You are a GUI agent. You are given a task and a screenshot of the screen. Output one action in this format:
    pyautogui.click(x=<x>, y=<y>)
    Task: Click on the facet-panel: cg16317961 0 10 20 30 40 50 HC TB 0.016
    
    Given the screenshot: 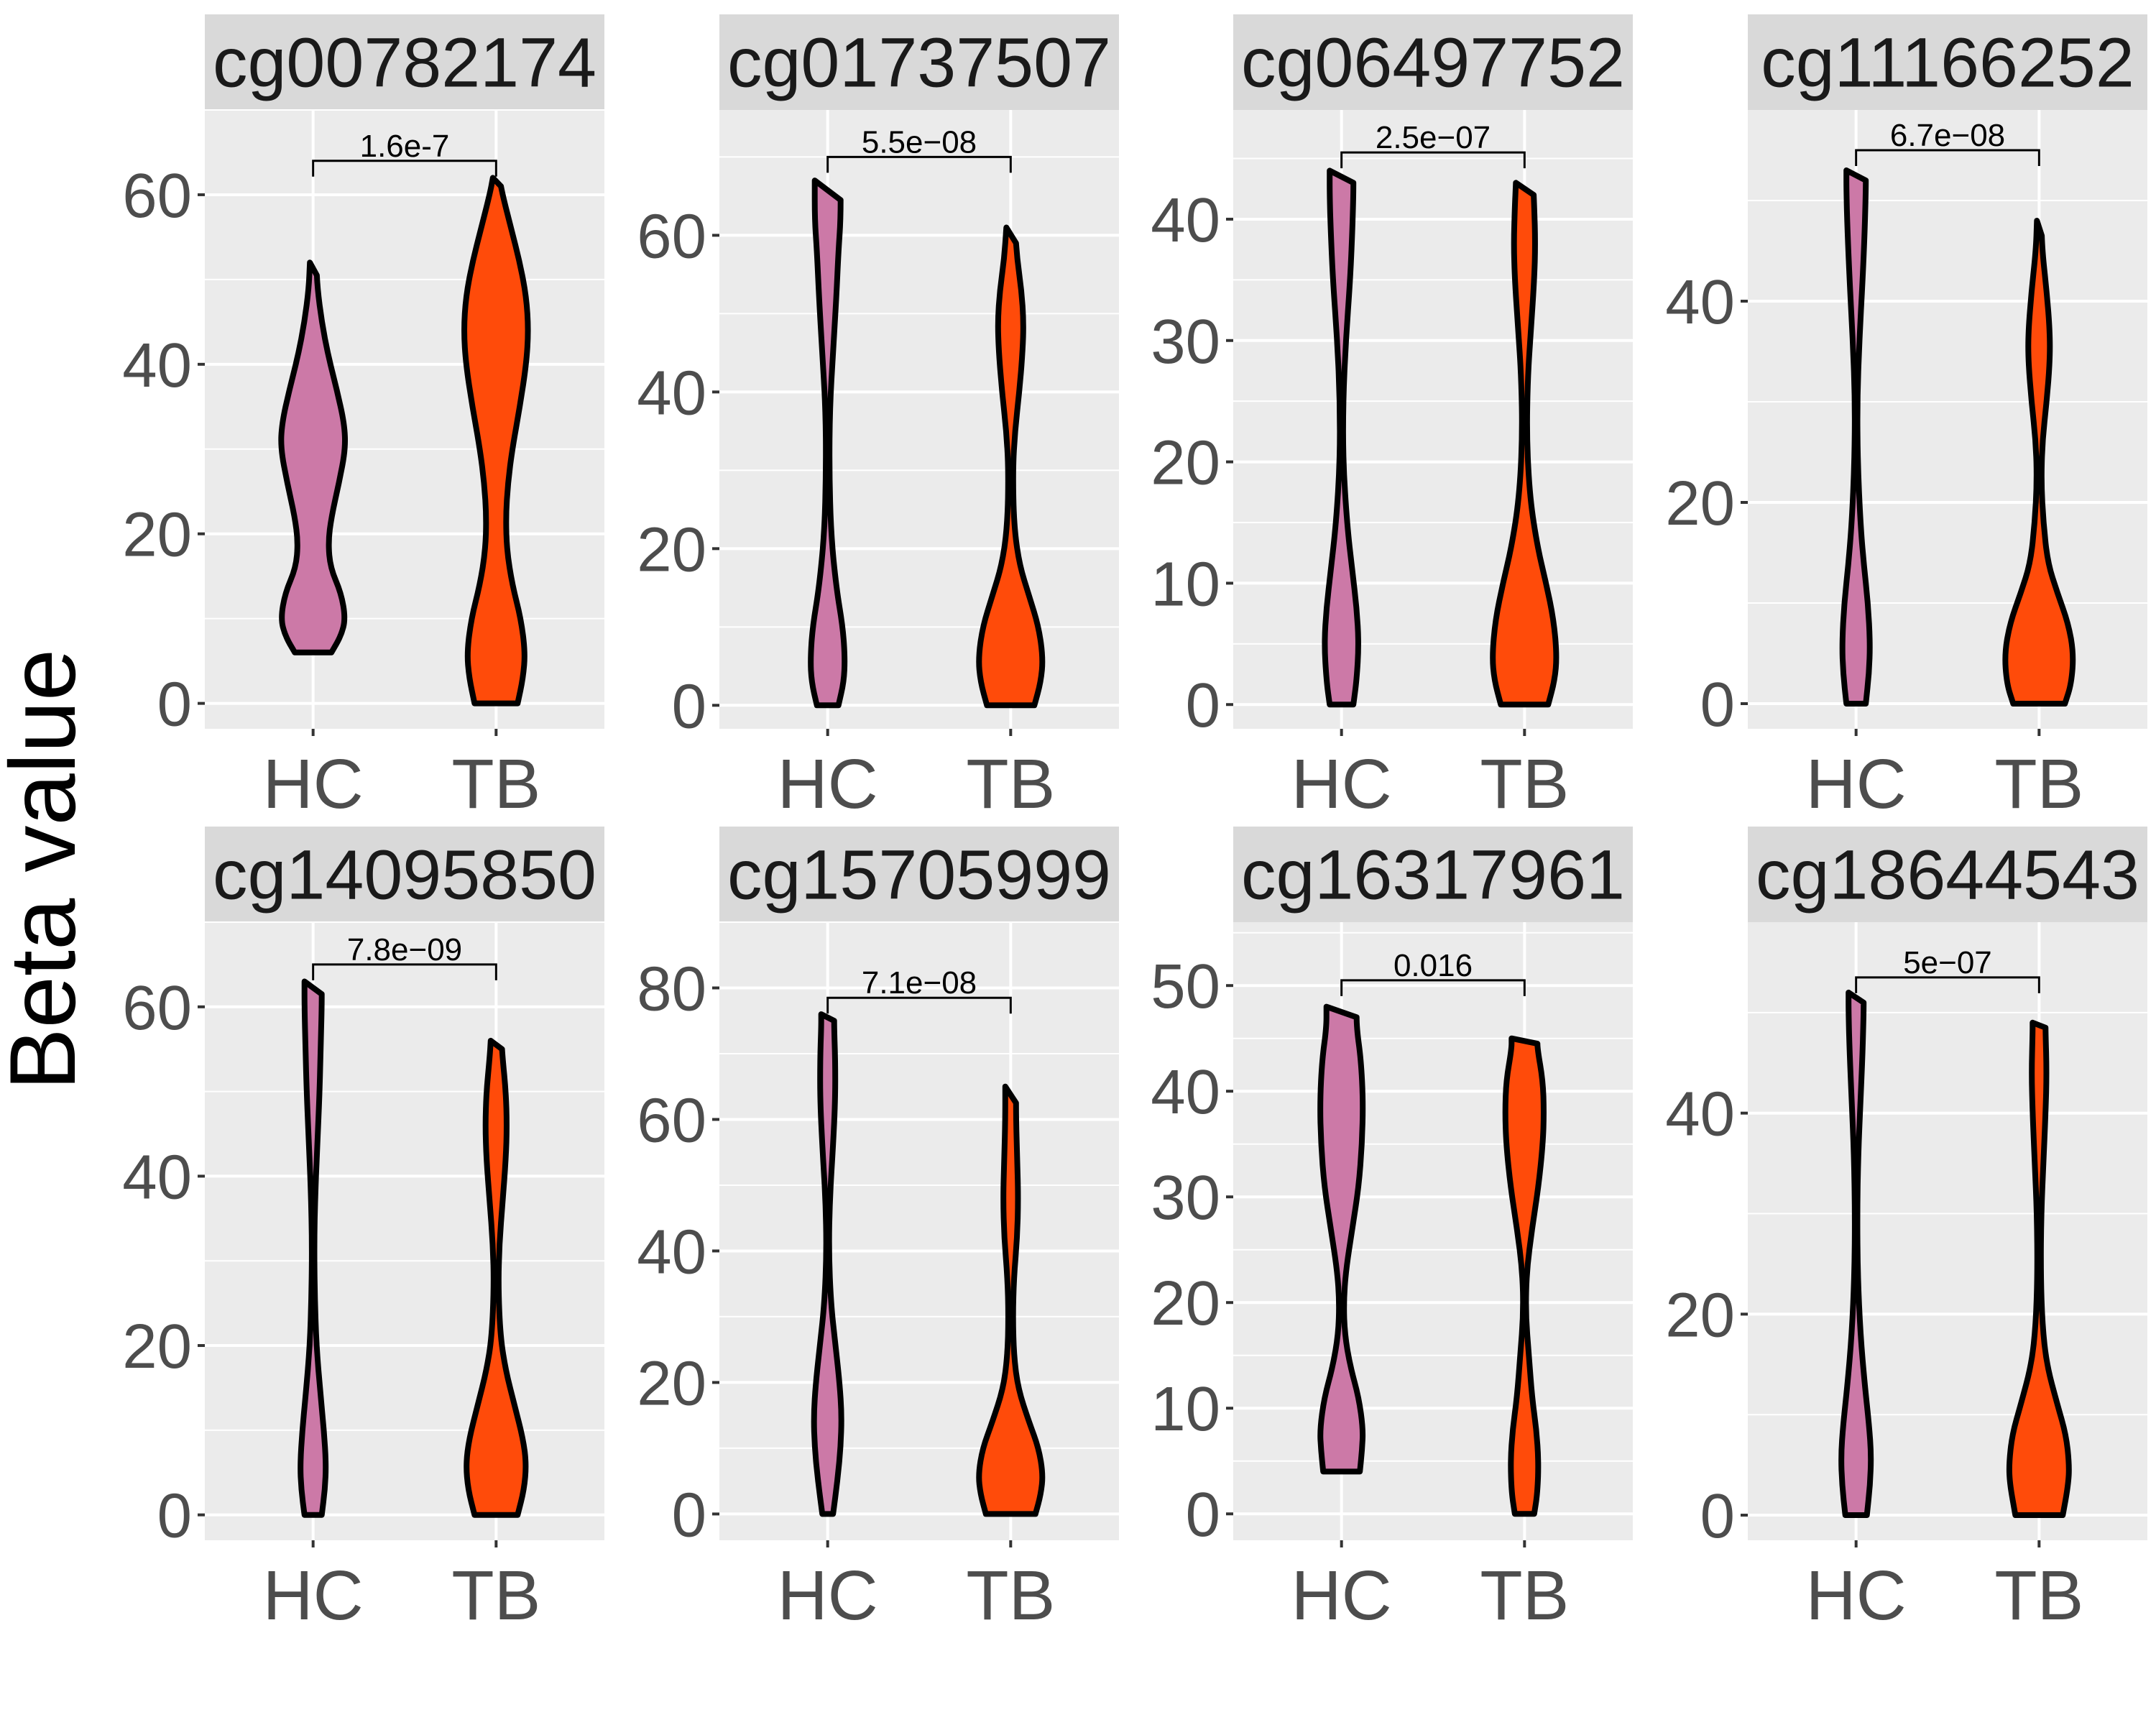 What is the action you would take?
    pyautogui.click(x=1392, y=1230)
    